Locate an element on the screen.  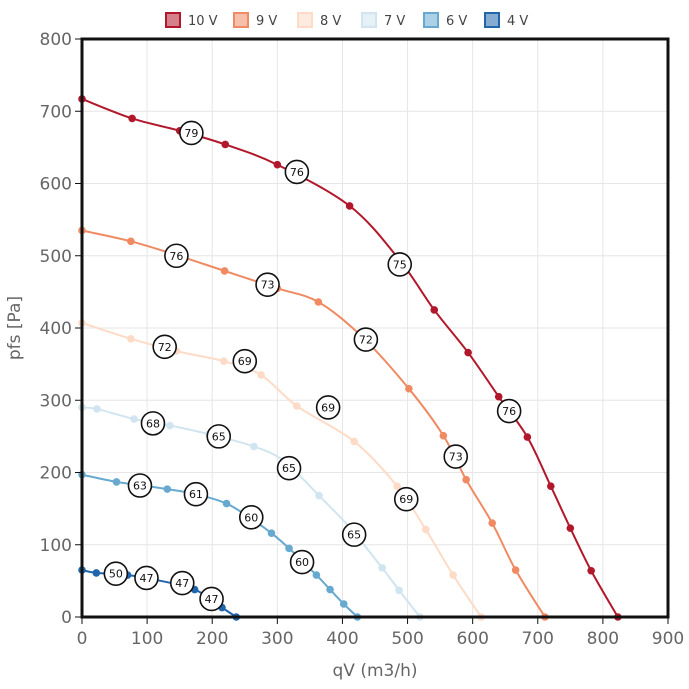
legend-label: 10 V is located at coordinates (203, 21).